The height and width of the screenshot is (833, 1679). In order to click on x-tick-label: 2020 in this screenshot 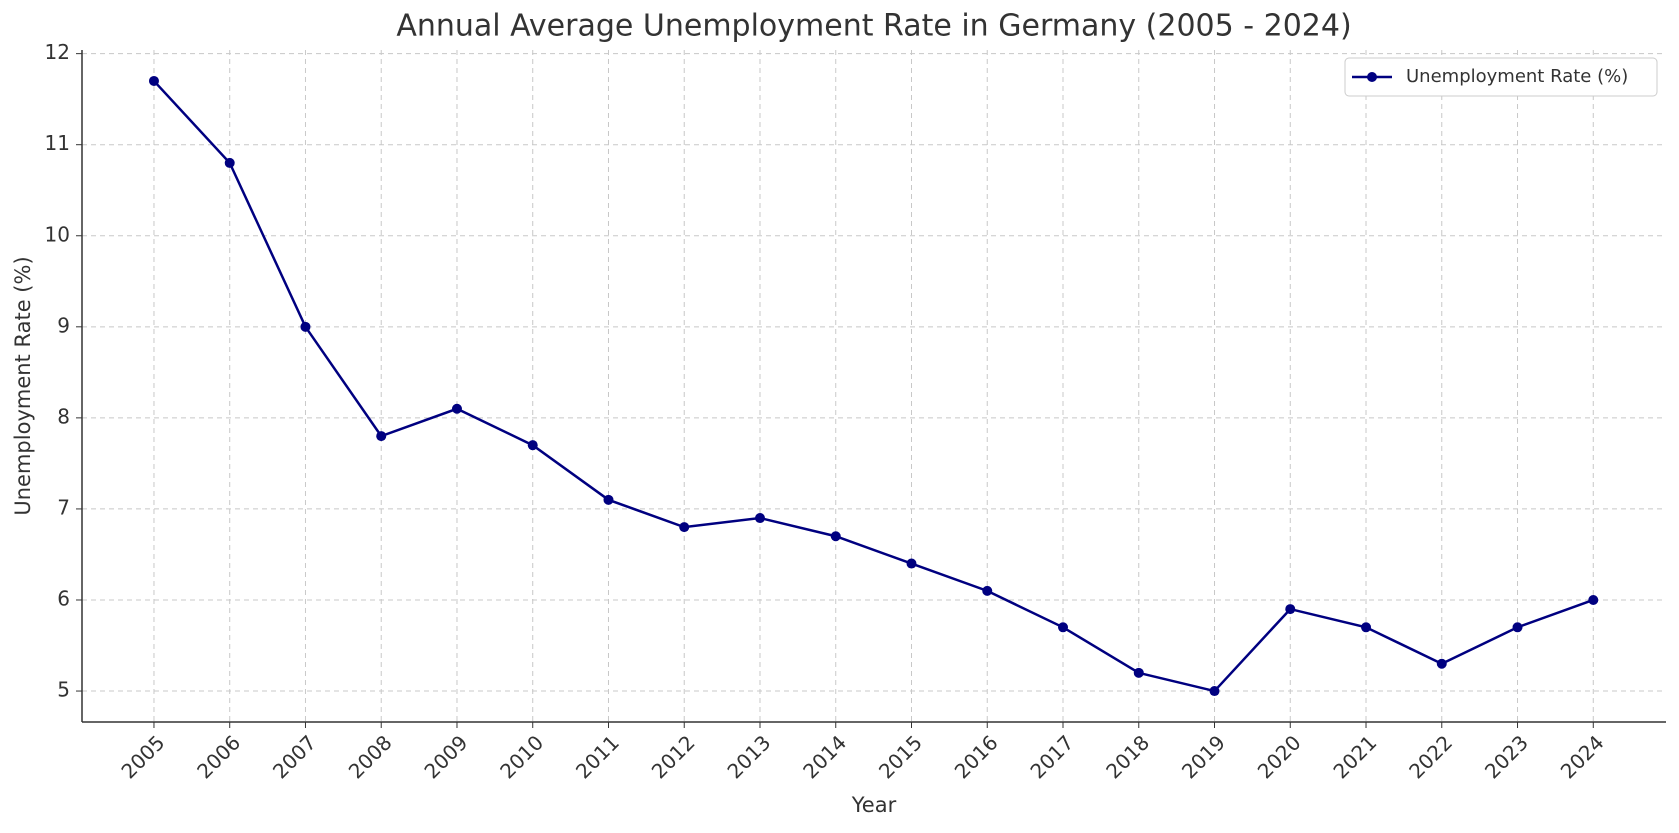, I will do `click(1279, 756)`.